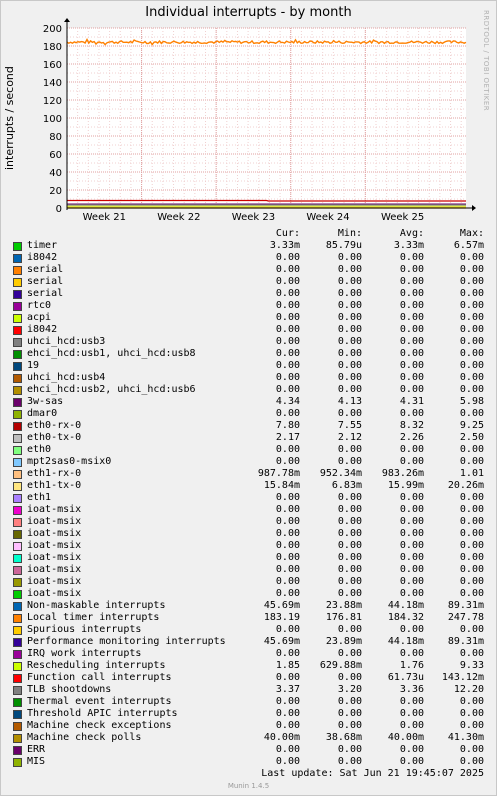 The width and height of the screenshot is (497, 796). What do you see at coordinates (52, 65) in the screenshot?
I see `y-tick-label: 160` at bounding box center [52, 65].